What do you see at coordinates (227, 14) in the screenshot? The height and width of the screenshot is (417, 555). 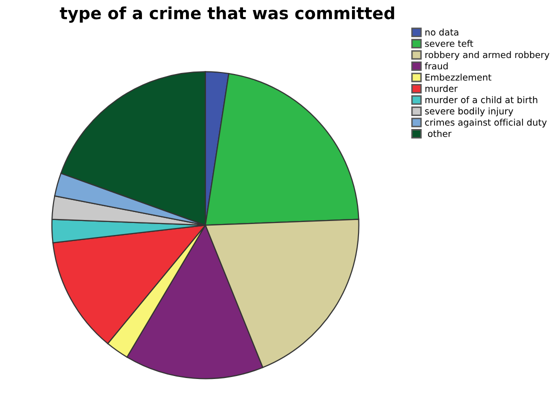 I see `chart-title: type of a crime that was committed` at bounding box center [227, 14].